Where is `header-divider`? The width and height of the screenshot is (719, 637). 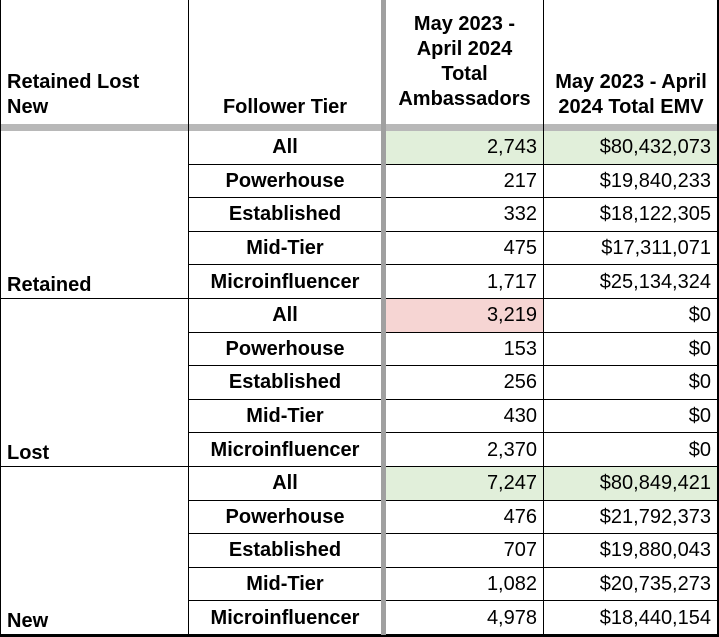 header-divider is located at coordinates (359, 127).